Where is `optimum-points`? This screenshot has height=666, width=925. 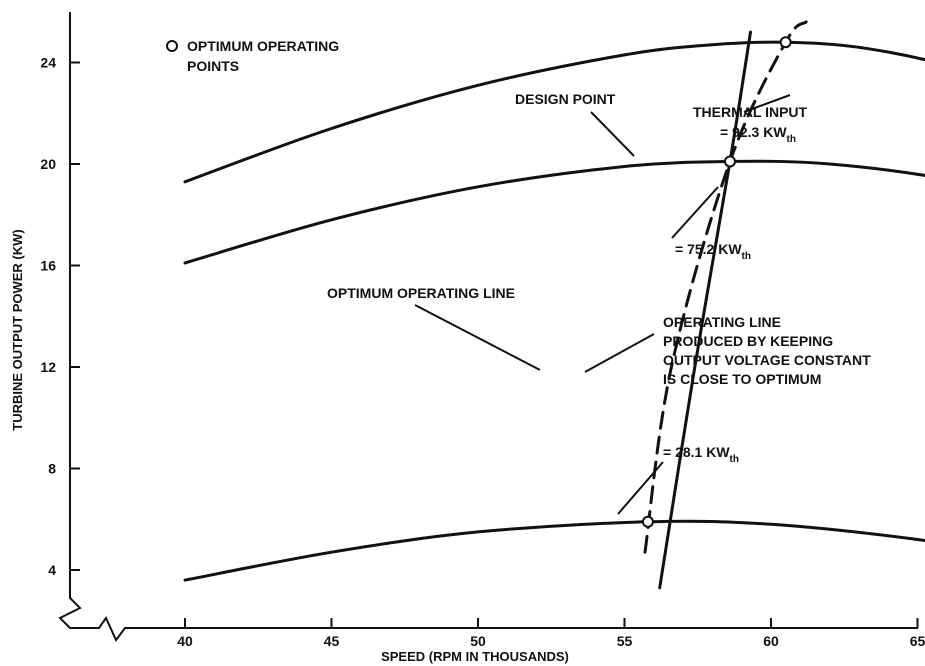
optimum-points is located at coordinates (716, 282).